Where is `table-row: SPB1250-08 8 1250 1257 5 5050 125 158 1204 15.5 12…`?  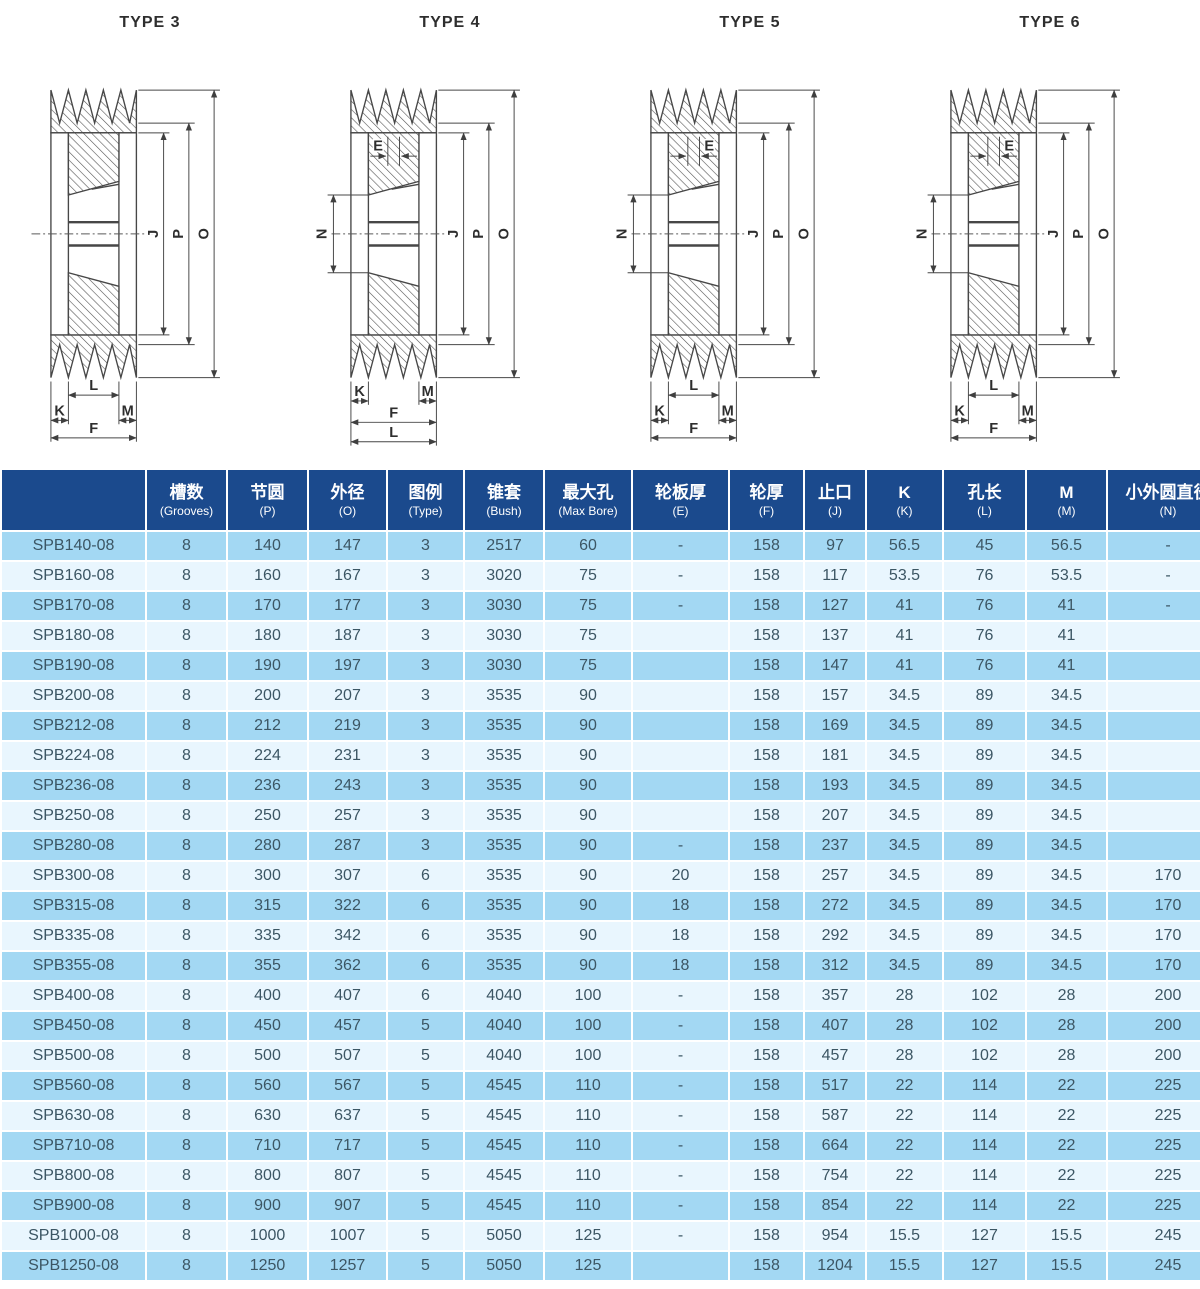 table-row: SPB1250-08 8 1250 1257 5 5050 125 158 1204 15.5 12… is located at coordinates (601, 1266).